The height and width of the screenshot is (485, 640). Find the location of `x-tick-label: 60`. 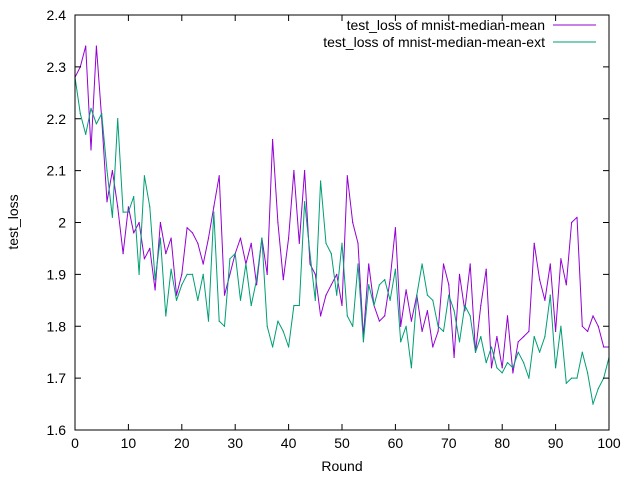

x-tick-label: 60 is located at coordinates (396, 443).